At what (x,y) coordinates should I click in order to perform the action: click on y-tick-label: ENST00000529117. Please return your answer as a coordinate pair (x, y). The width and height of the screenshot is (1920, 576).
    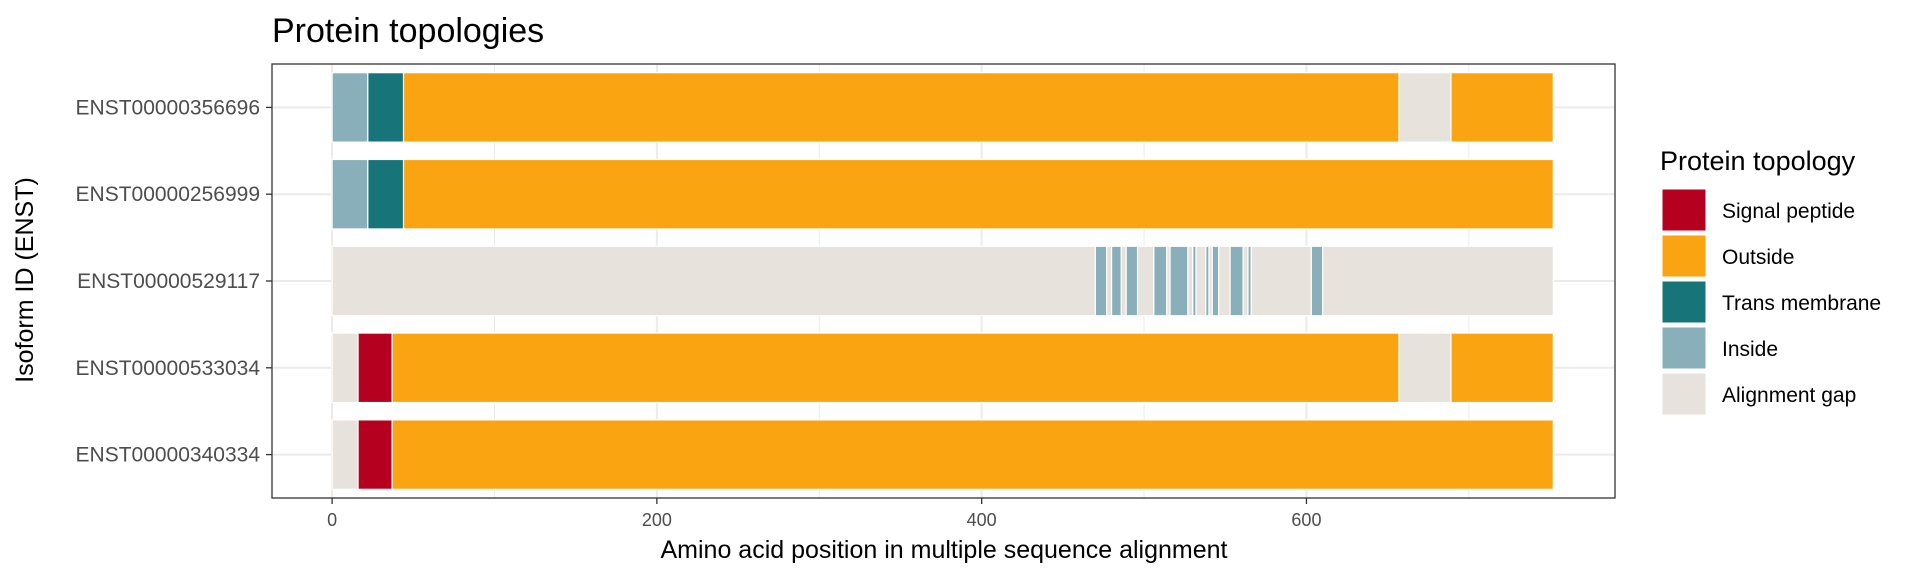
    Looking at the image, I should click on (168, 281).